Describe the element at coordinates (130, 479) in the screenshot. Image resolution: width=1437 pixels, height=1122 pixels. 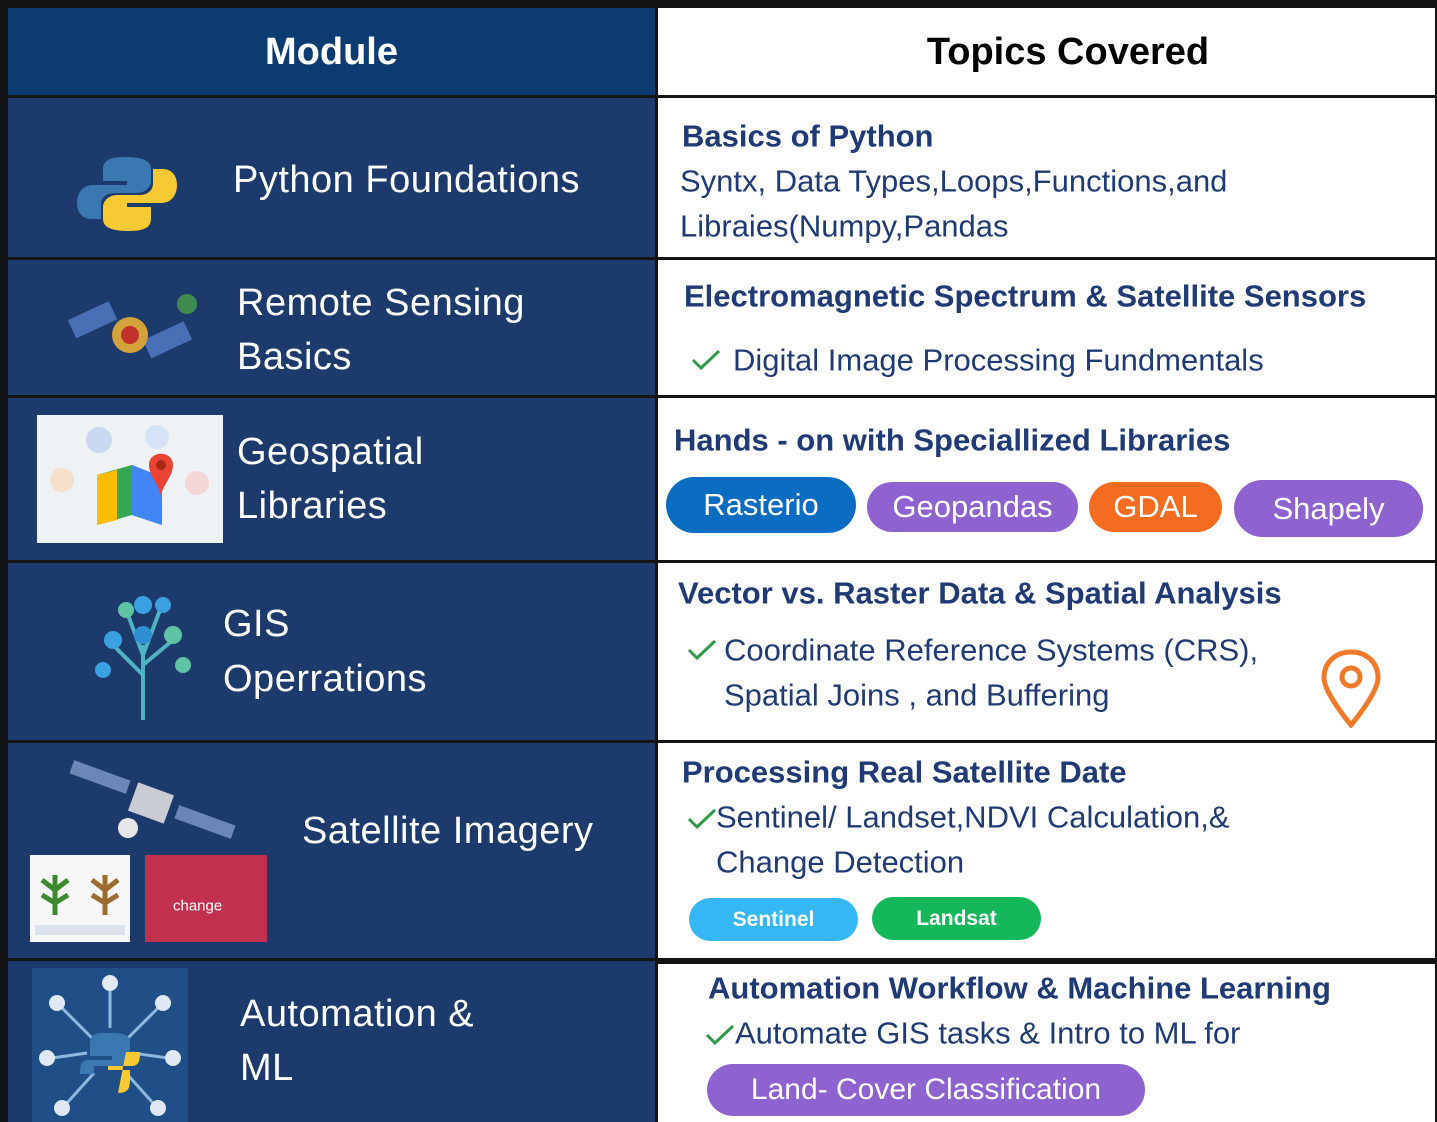
I see `maps-icon` at that location.